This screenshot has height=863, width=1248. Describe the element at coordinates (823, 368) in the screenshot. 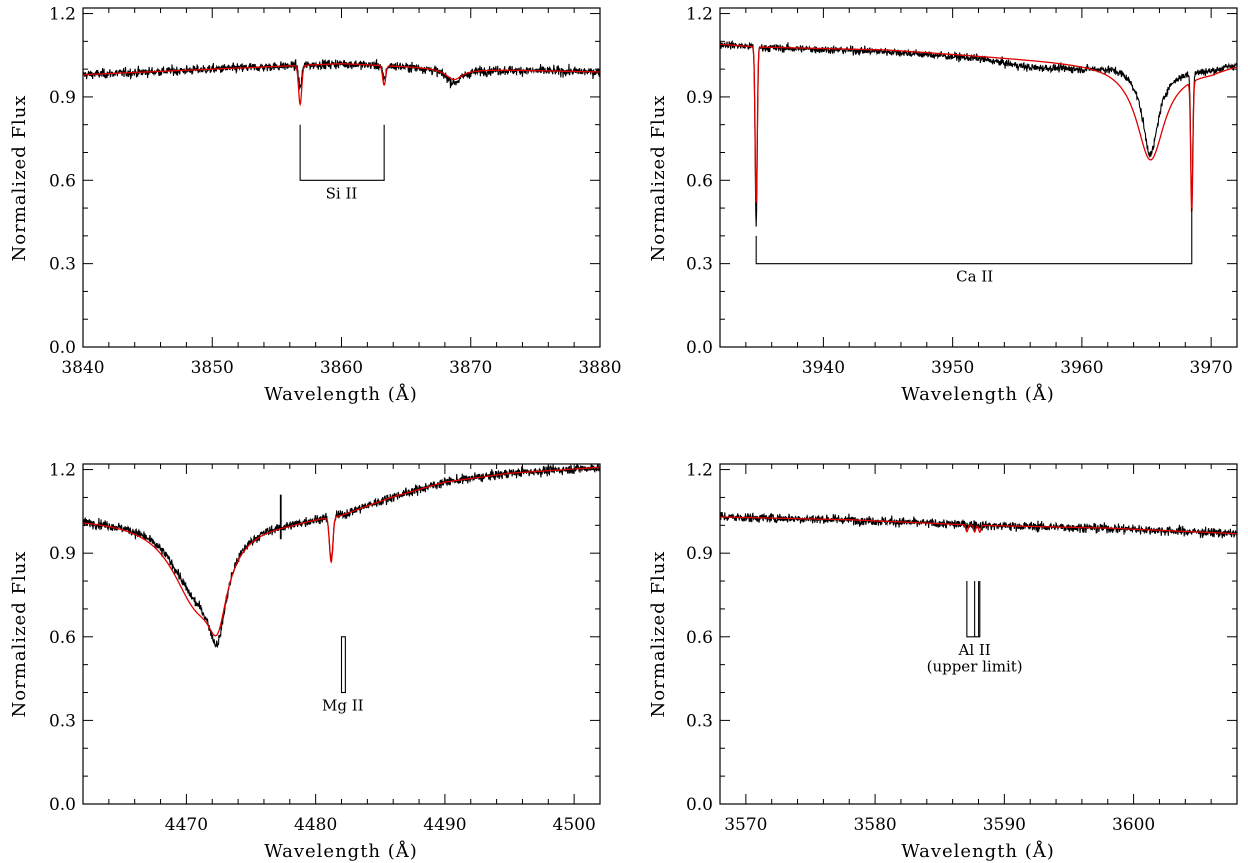

I see `x-tick-label: 3940` at that location.